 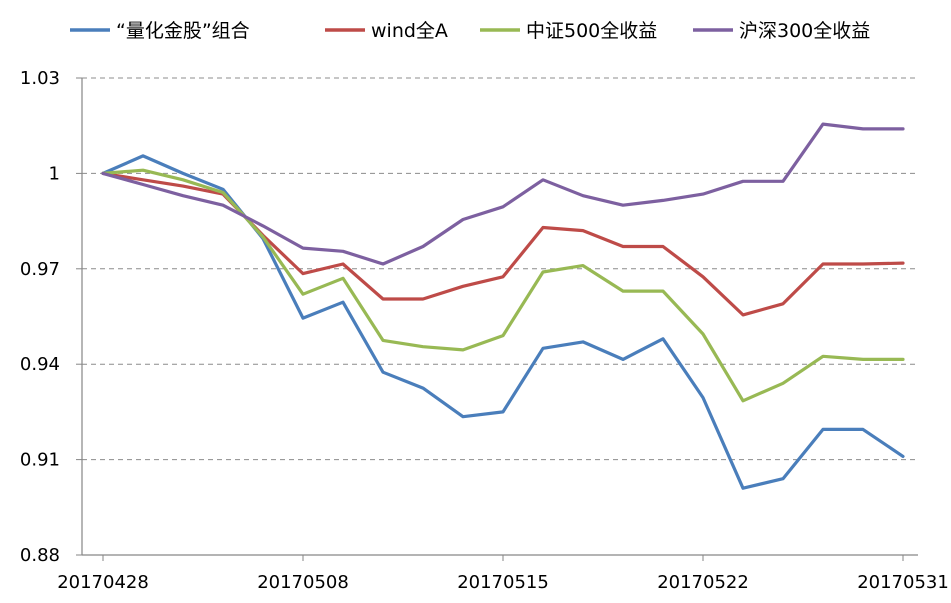 I want to click on x-tick-label: 20170515, so click(x=503, y=582).